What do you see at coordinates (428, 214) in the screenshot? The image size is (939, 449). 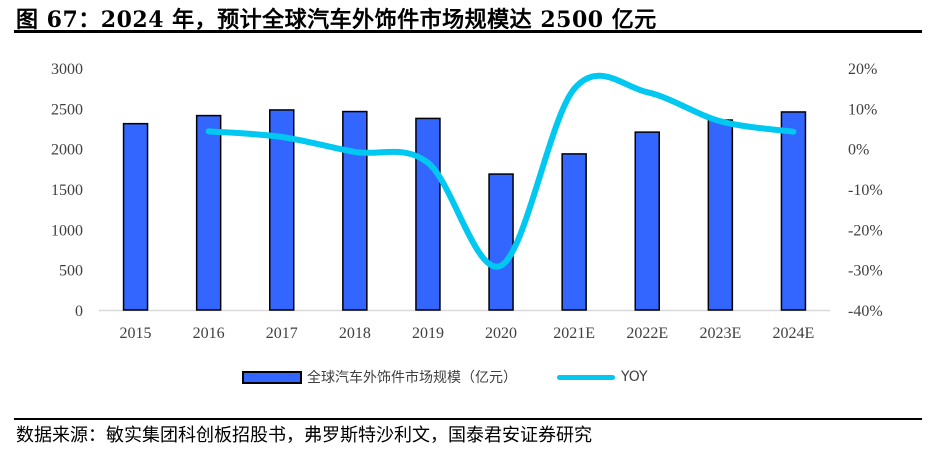 I see `bar-2019` at bounding box center [428, 214].